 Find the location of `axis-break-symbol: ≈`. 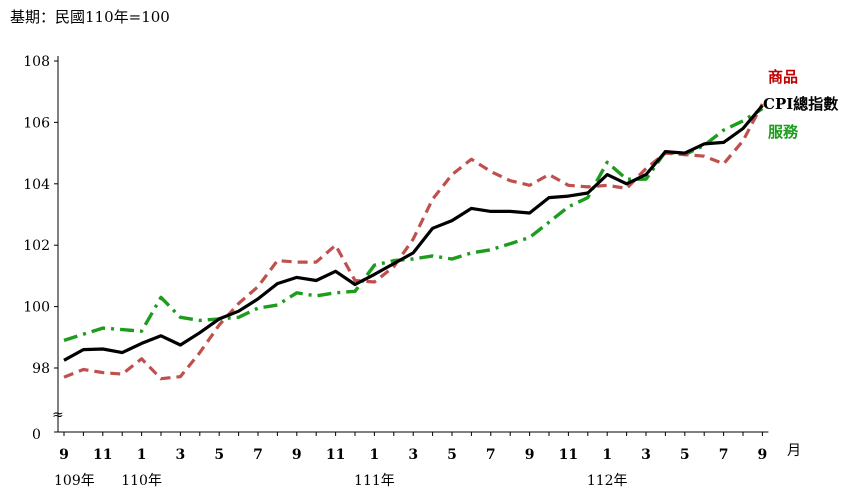

axis-break-symbol: ≈ is located at coordinates (58, 415).